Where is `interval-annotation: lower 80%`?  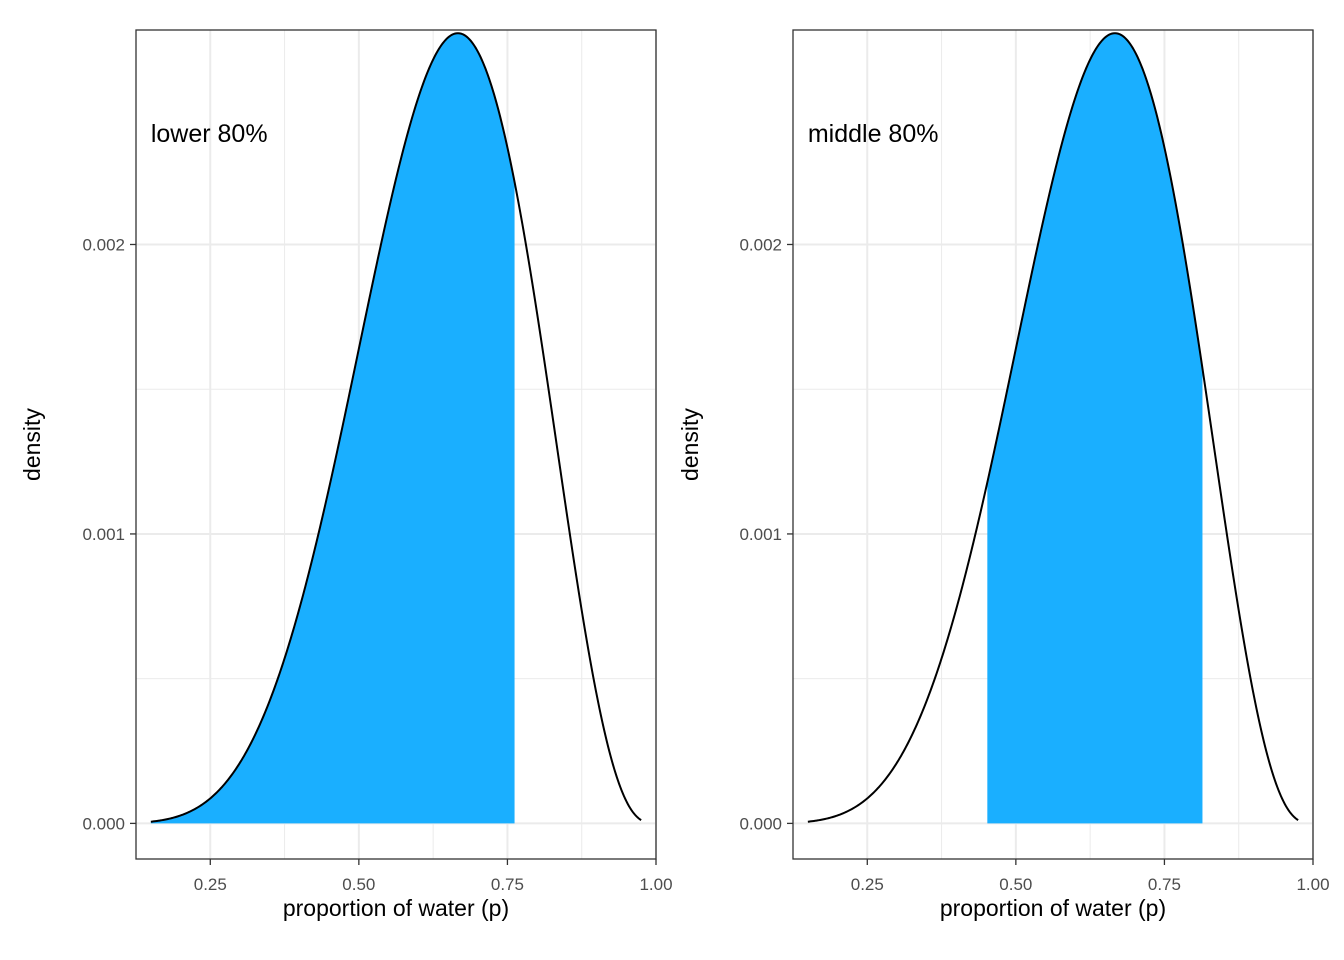 interval-annotation: lower 80% is located at coordinates (209, 134).